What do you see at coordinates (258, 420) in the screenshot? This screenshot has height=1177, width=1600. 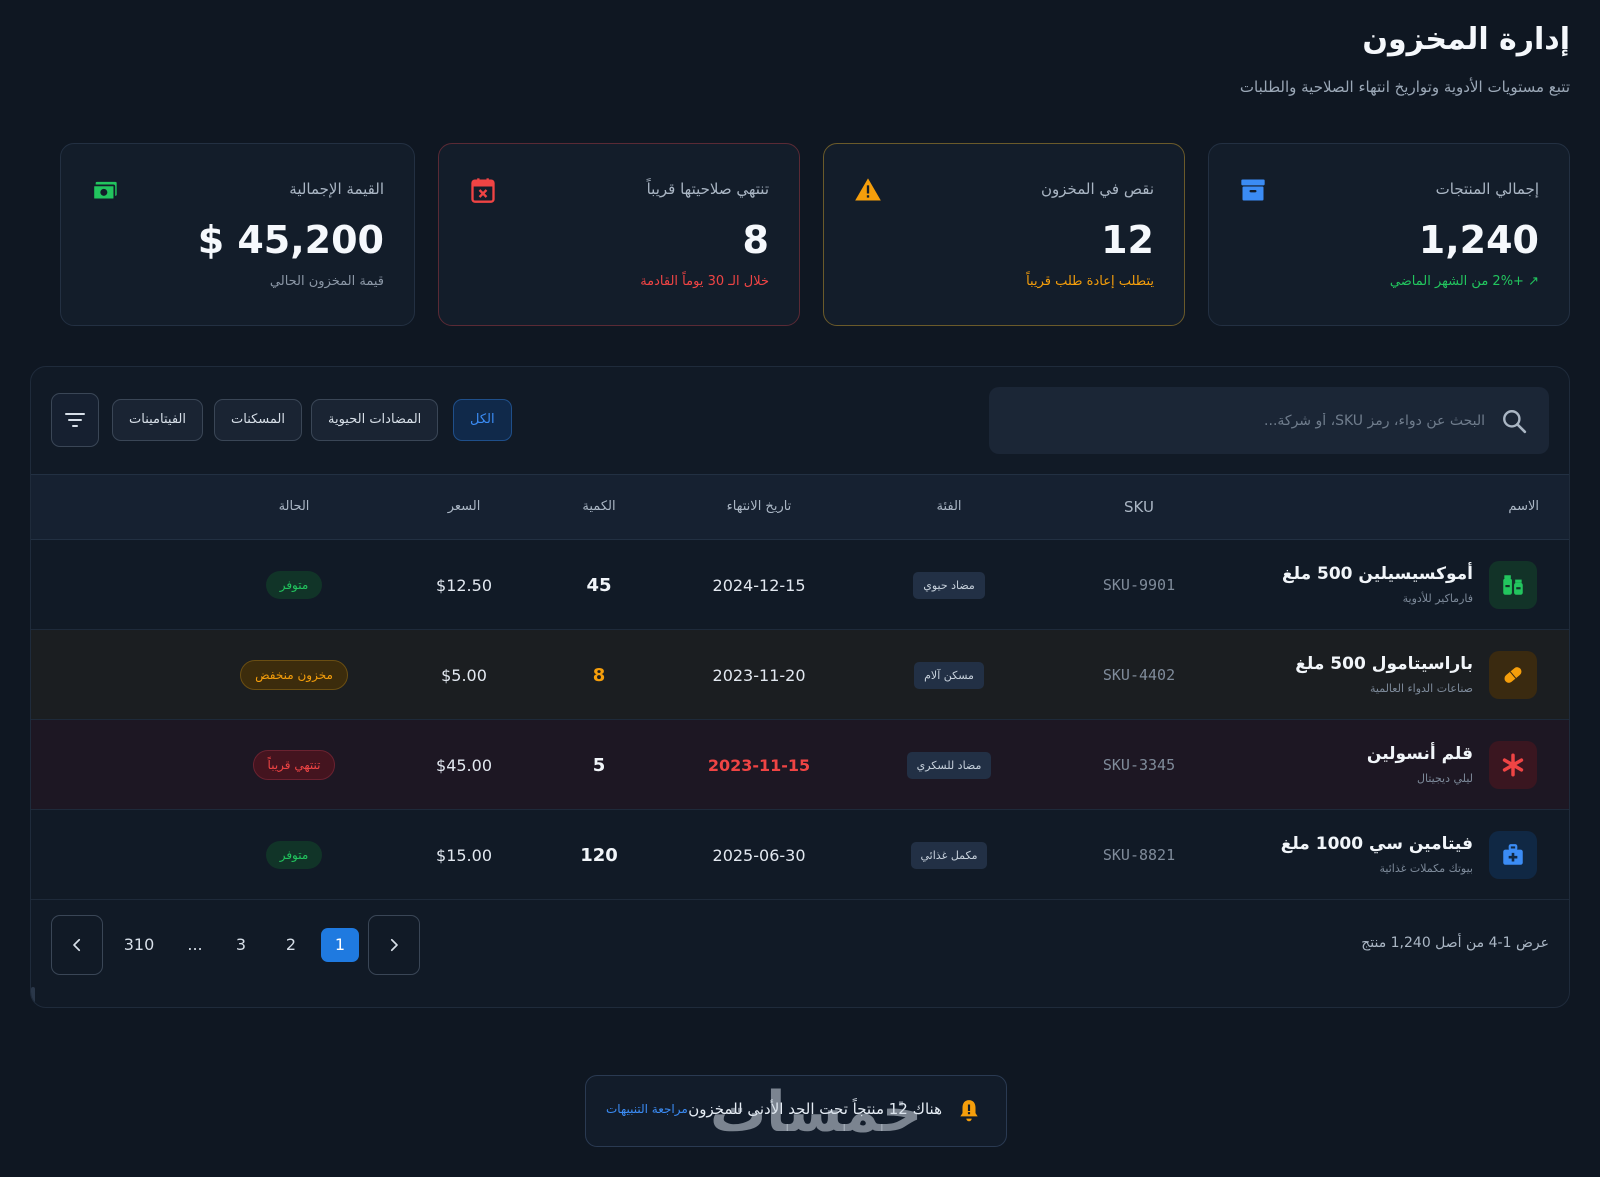 I see `filter-chip-painkillers: المسكنات` at bounding box center [258, 420].